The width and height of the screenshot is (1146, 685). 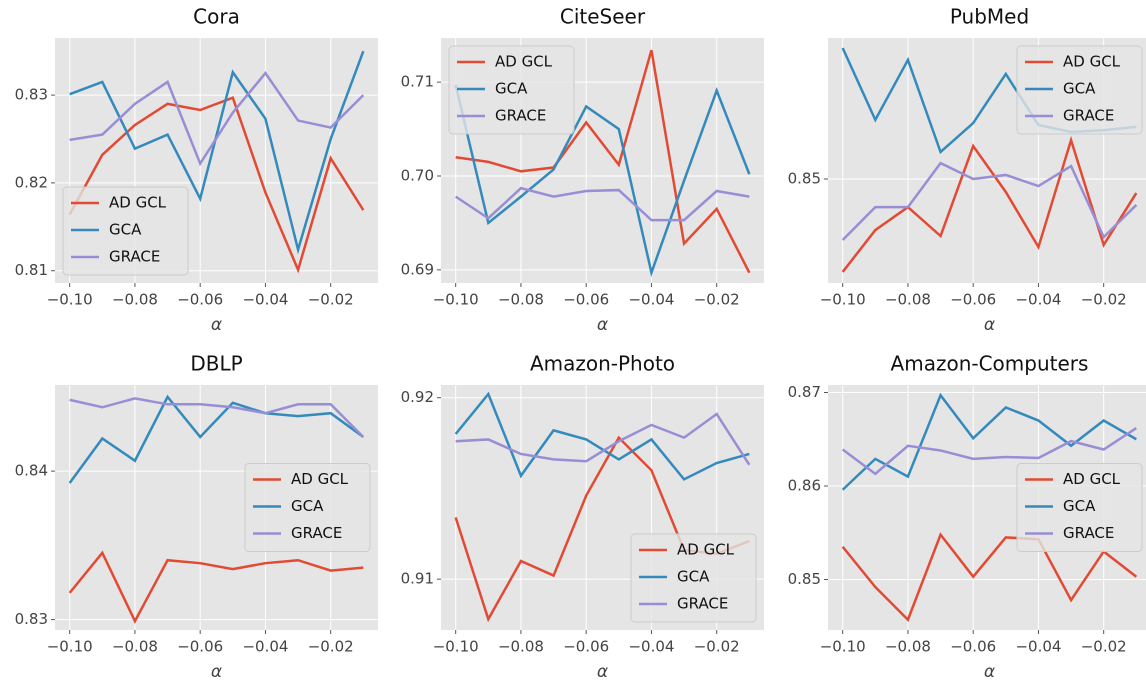 What do you see at coordinates (417, 269) in the screenshot?
I see `y-tick-label: 0.69` at bounding box center [417, 269].